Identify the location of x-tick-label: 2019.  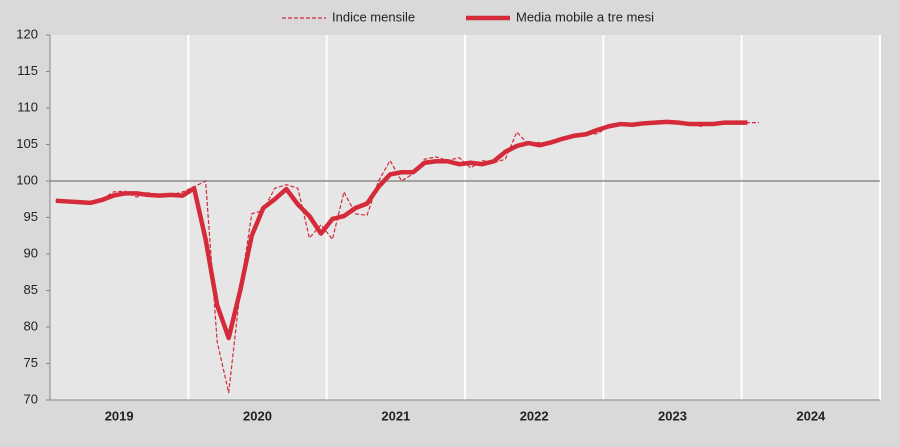
(119, 415).